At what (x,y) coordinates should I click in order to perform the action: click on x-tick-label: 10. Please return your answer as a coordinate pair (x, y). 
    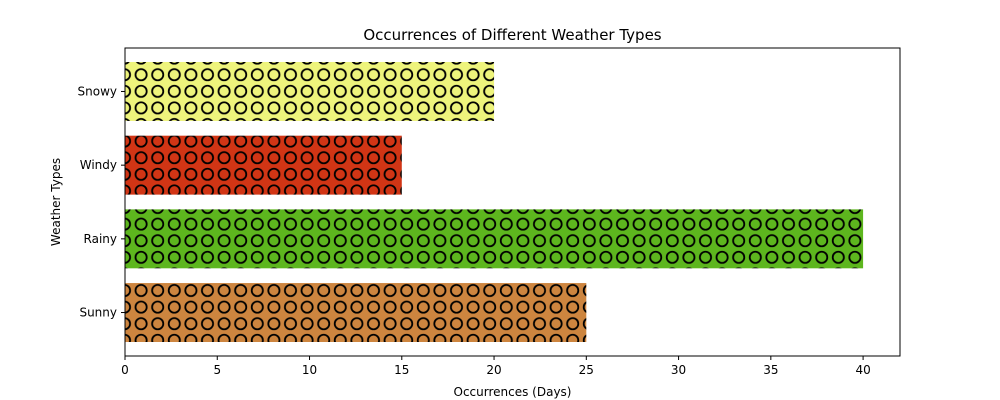
    Looking at the image, I should click on (309, 370).